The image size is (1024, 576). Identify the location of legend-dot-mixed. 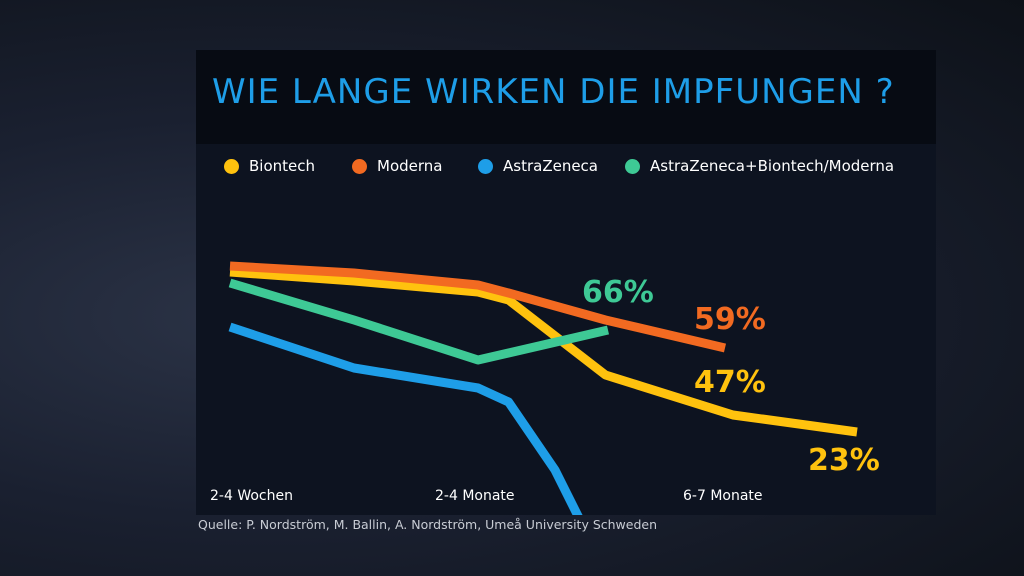
(632, 166).